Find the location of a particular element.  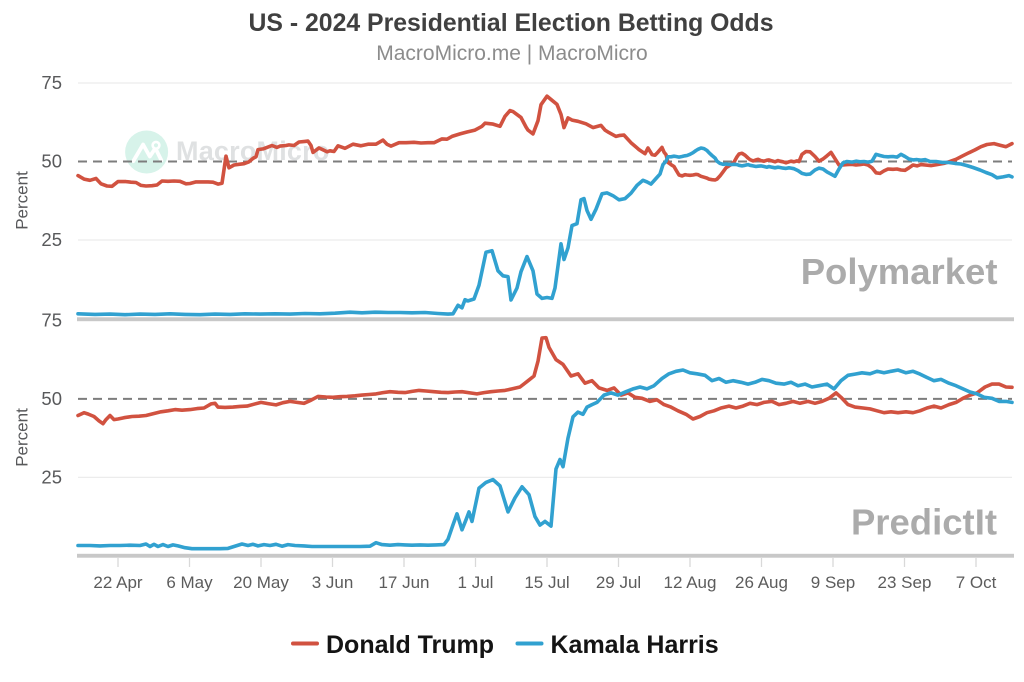

svg-text: 7 Oct is located at coordinates (976, 582).